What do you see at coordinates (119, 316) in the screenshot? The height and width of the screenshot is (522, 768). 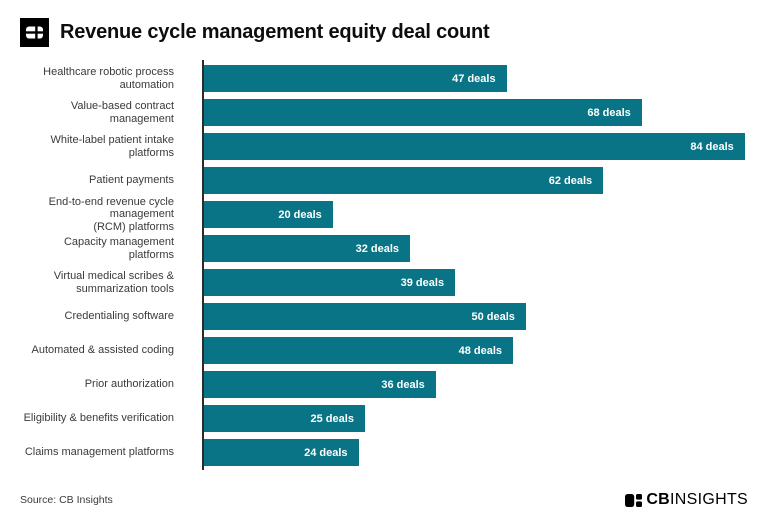 I see `category-label: Credentialing software` at bounding box center [119, 316].